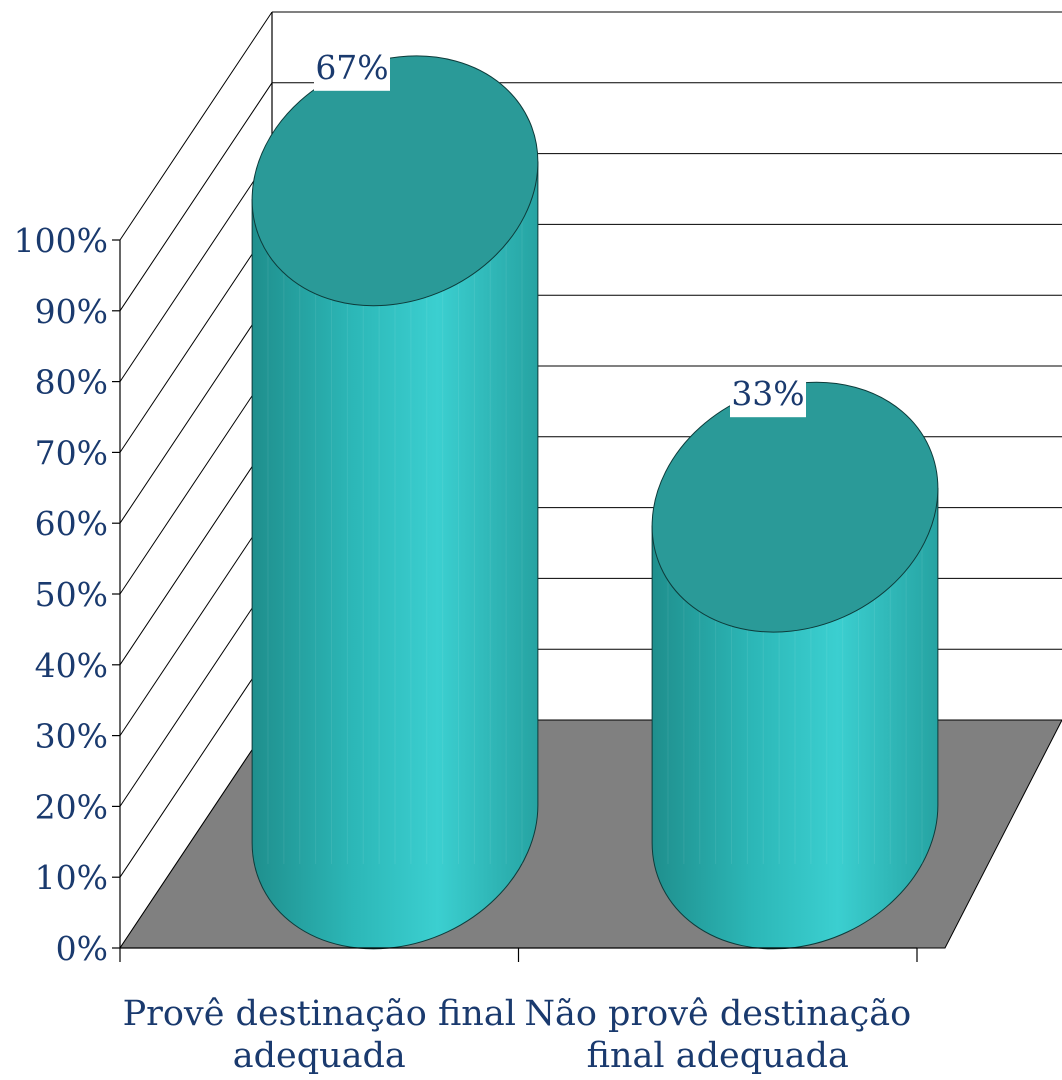 Image resolution: width=1062 pixels, height=1080 pixels. What do you see at coordinates (82, 948) in the screenshot?
I see `y-tick-label: 0%` at bounding box center [82, 948].